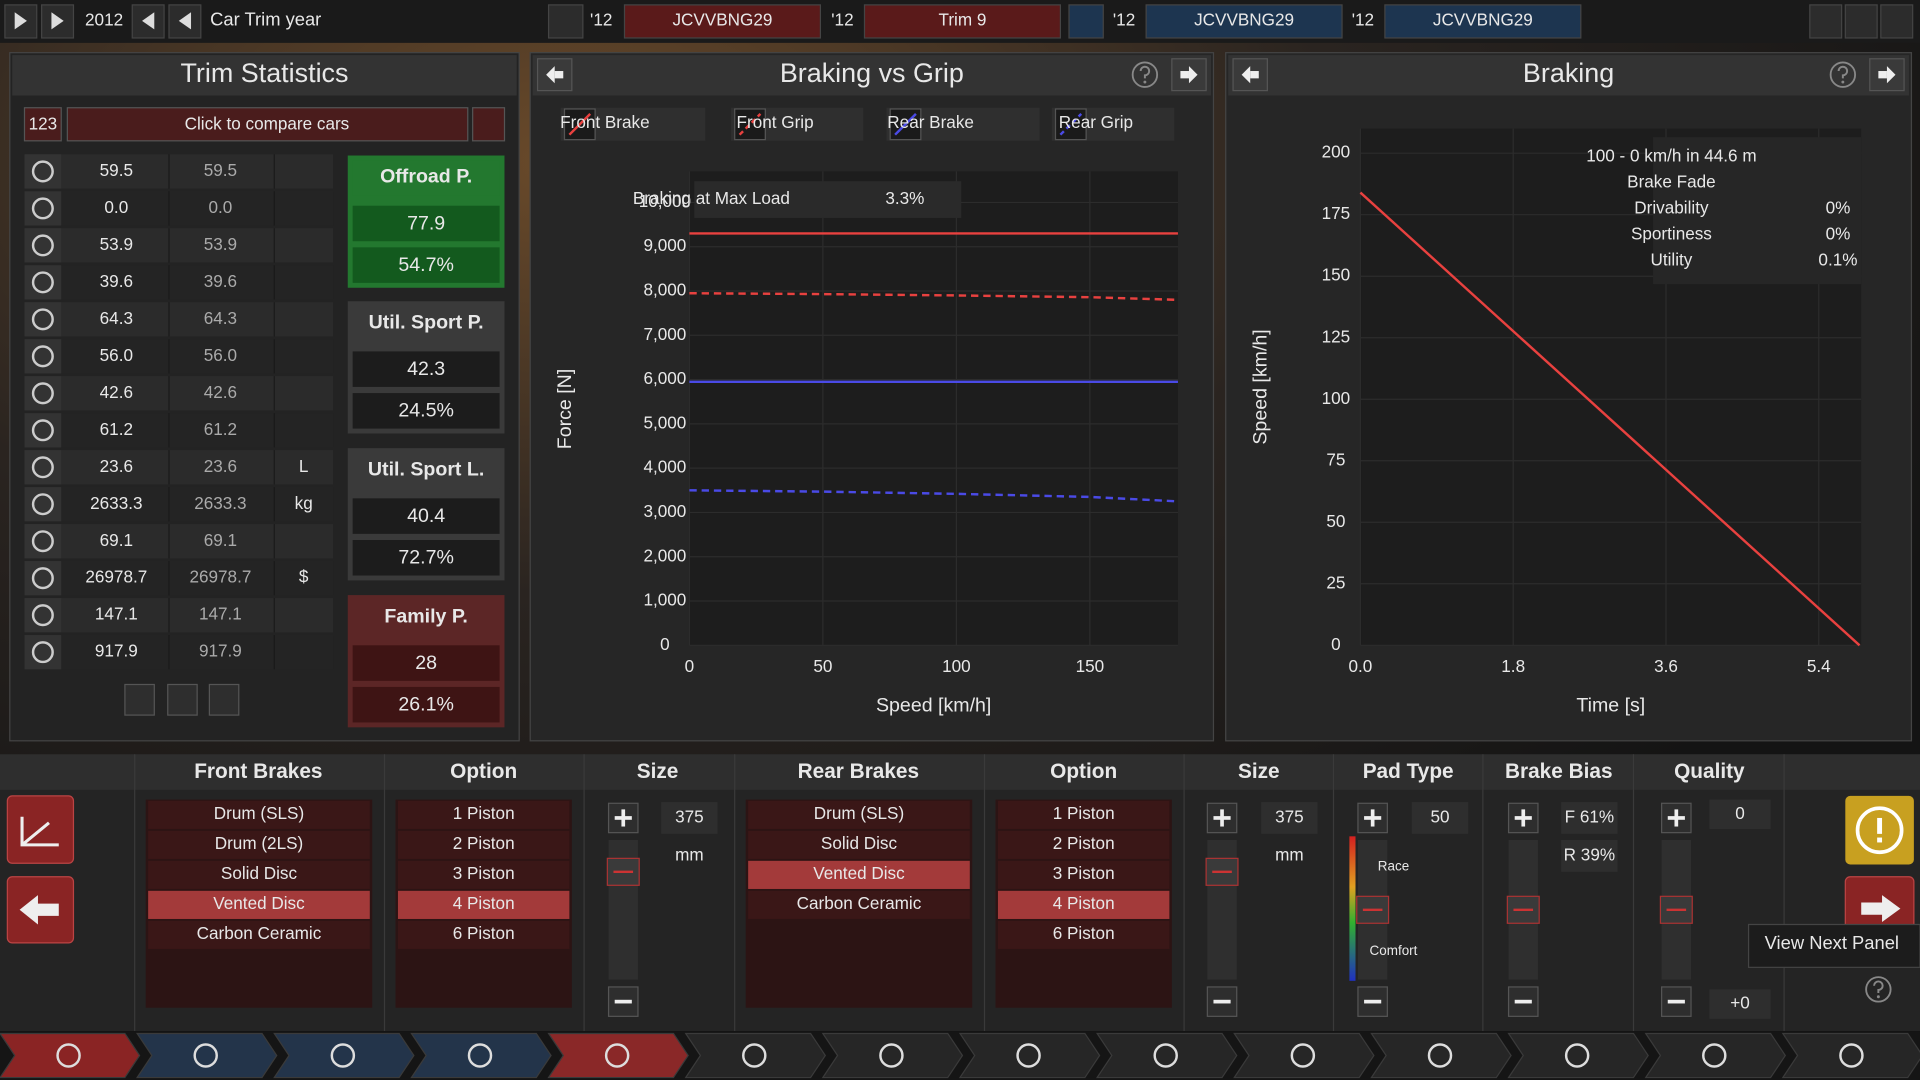  Describe the element at coordinates (489, 124) in the screenshot. I see `compare-icon` at that location.